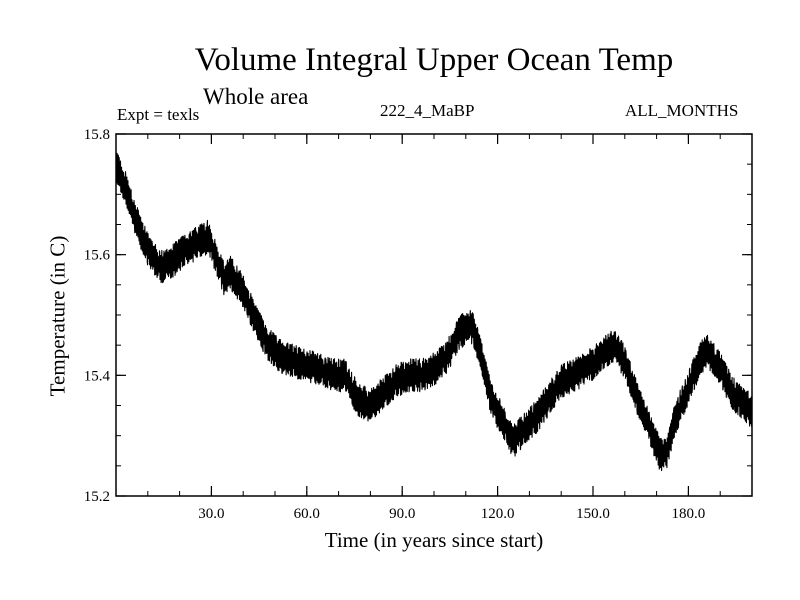 The width and height of the screenshot is (800, 600). I want to click on y-tick-label: 15.6, so click(97, 256).